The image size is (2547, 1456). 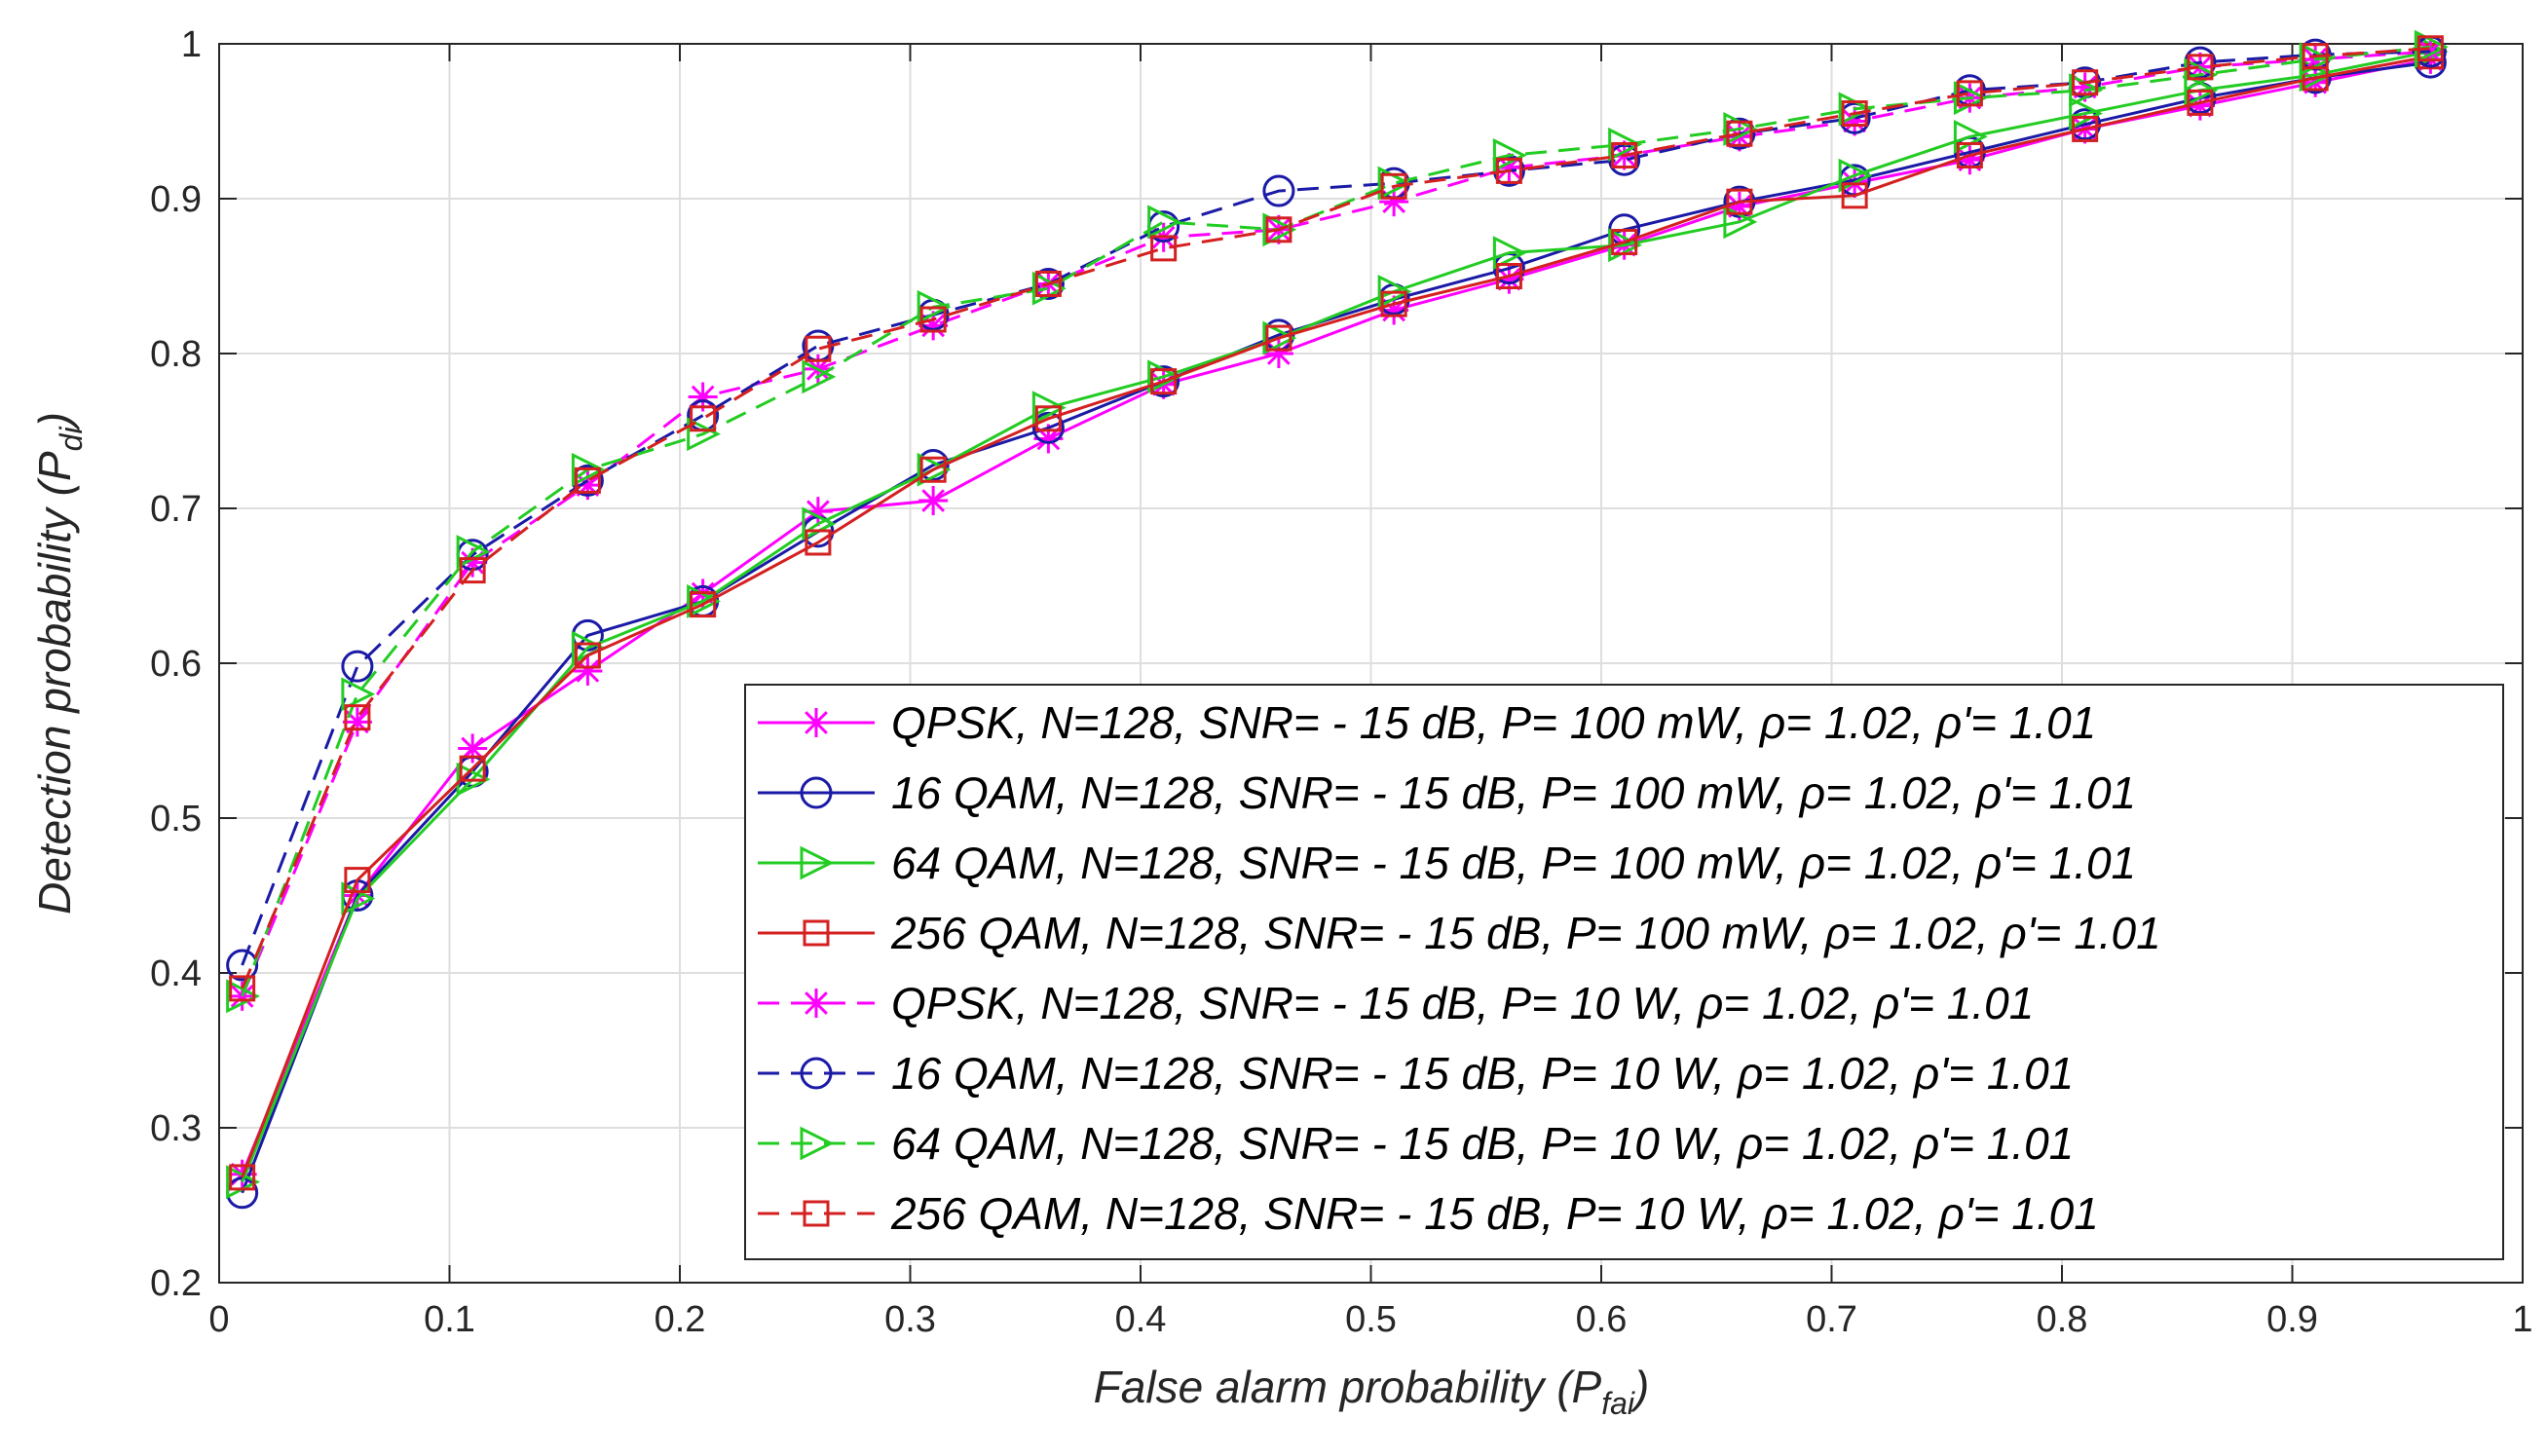 What do you see at coordinates (910, 1319) in the screenshot?
I see `x-tick-label: 0.3` at bounding box center [910, 1319].